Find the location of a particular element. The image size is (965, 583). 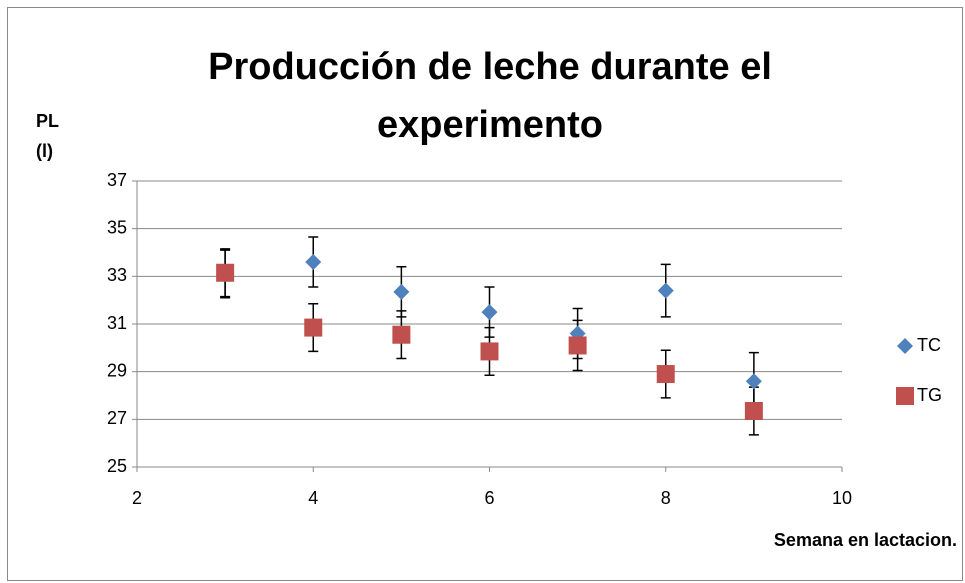

x-axis-label: Semana en lactacion. is located at coordinates (865, 540).